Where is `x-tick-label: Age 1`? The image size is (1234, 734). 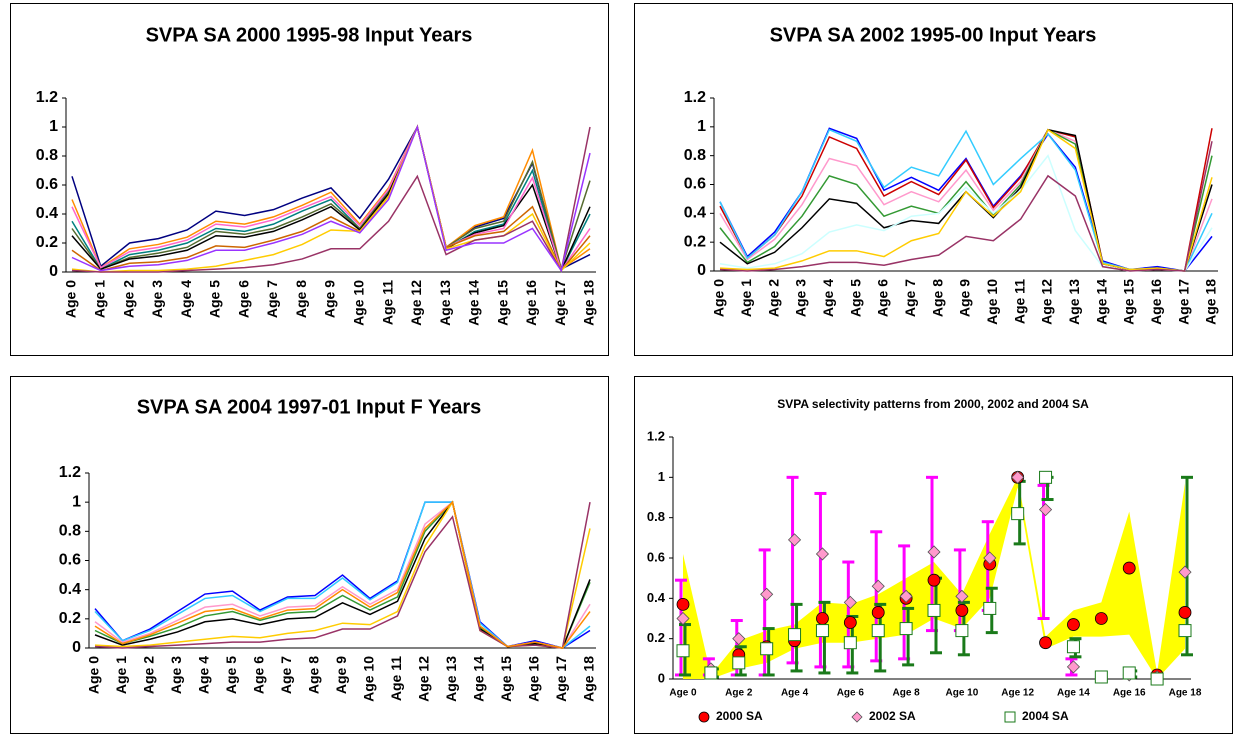 x-tick-label: Age 1 is located at coordinates (121, 675).